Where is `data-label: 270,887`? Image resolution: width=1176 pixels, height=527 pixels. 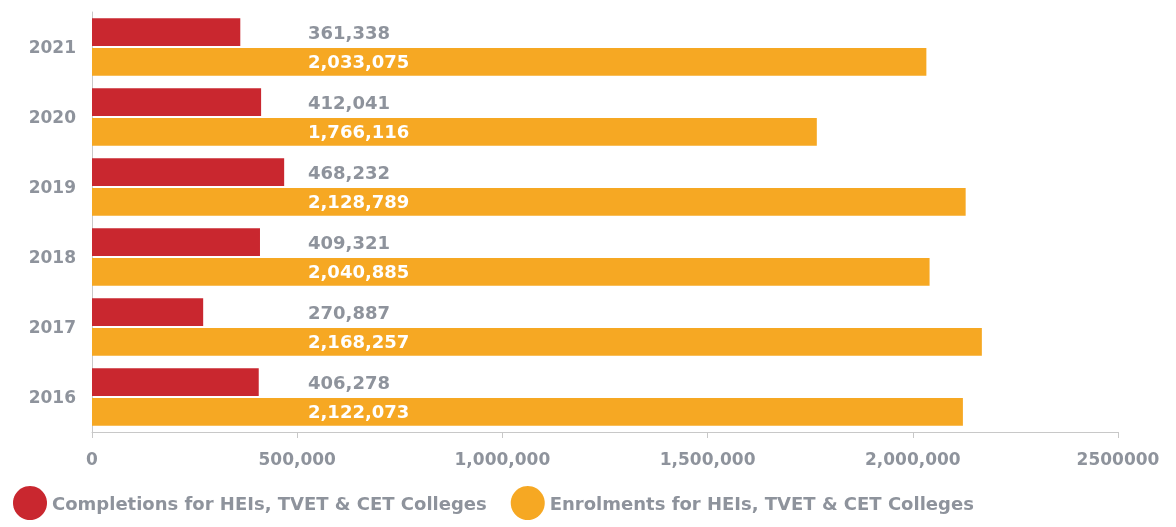 data-label: 270,887 is located at coordinates (349, 312).